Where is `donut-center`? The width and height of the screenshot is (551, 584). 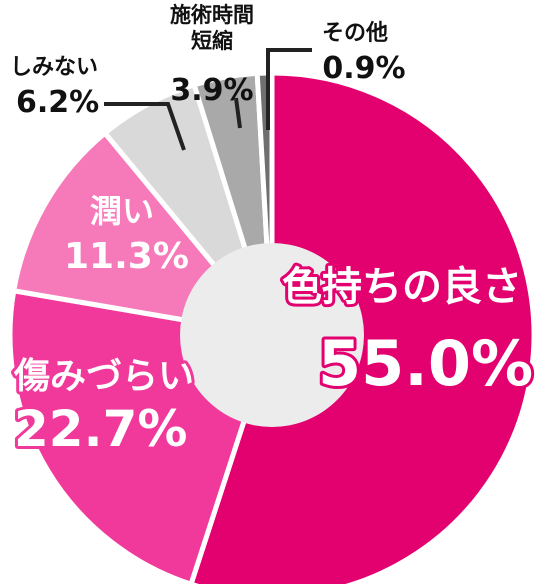 donut-center is located at coordinates (272, 335).